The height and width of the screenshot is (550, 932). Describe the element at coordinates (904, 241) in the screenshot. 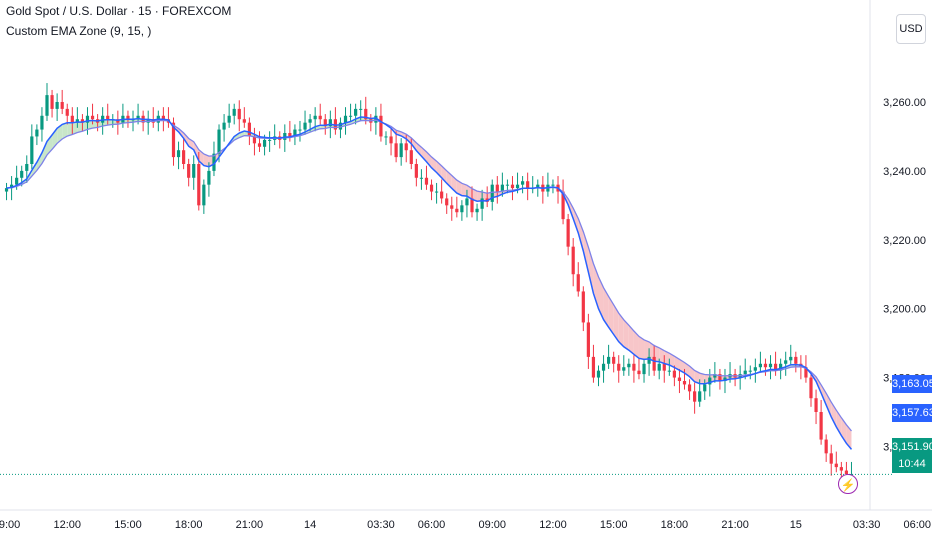

I see `y-tick-label: 3,220.00` at that location.